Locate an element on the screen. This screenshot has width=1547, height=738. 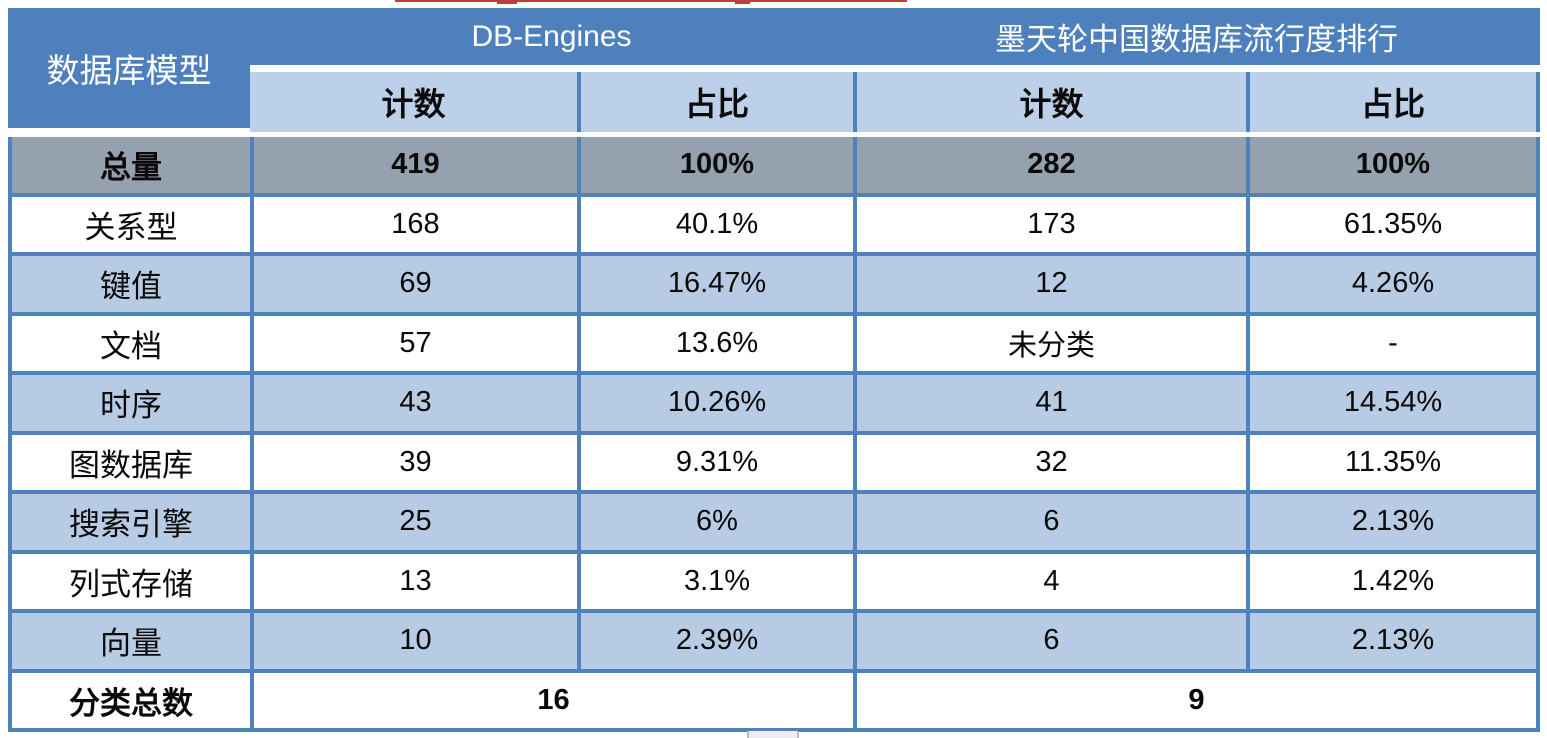
table-row-vector: 向量 10 2.39% 6 2.13% is located at coordinates (774, 639).